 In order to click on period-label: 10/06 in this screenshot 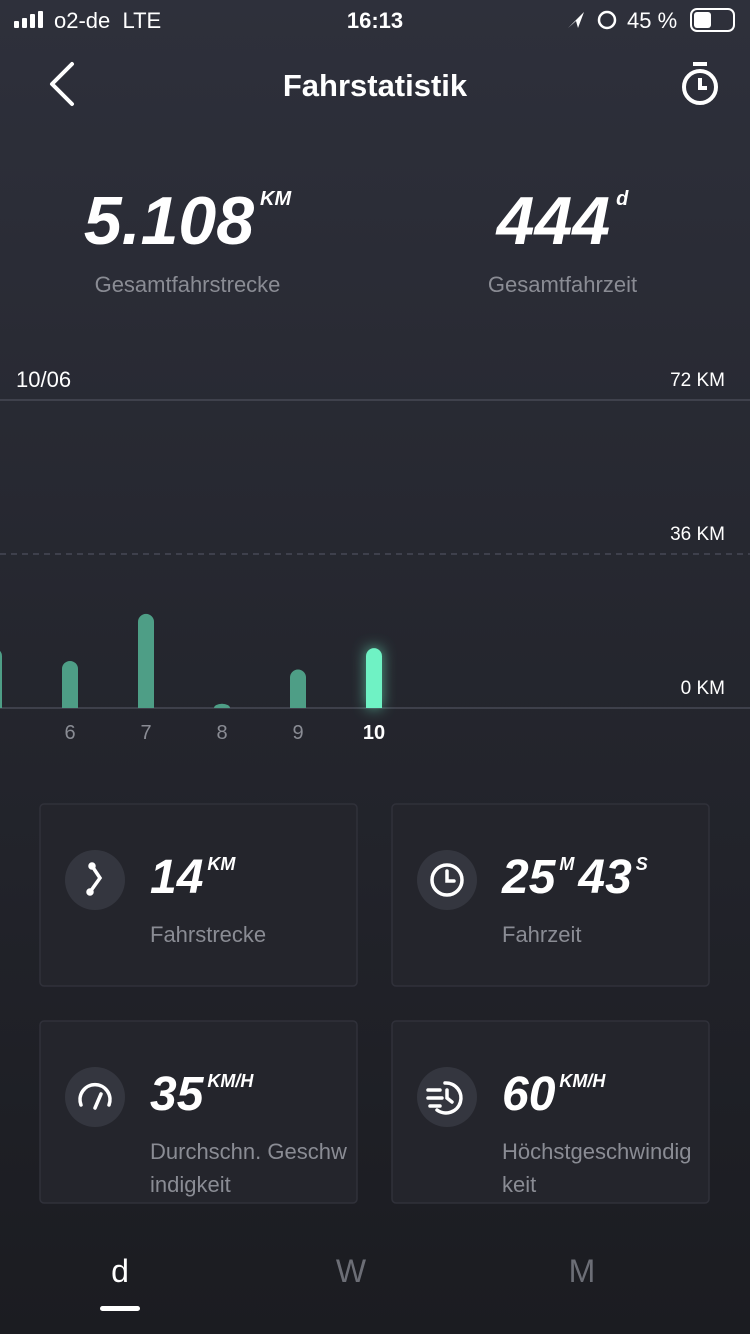, I will do `click(44, 379)`.